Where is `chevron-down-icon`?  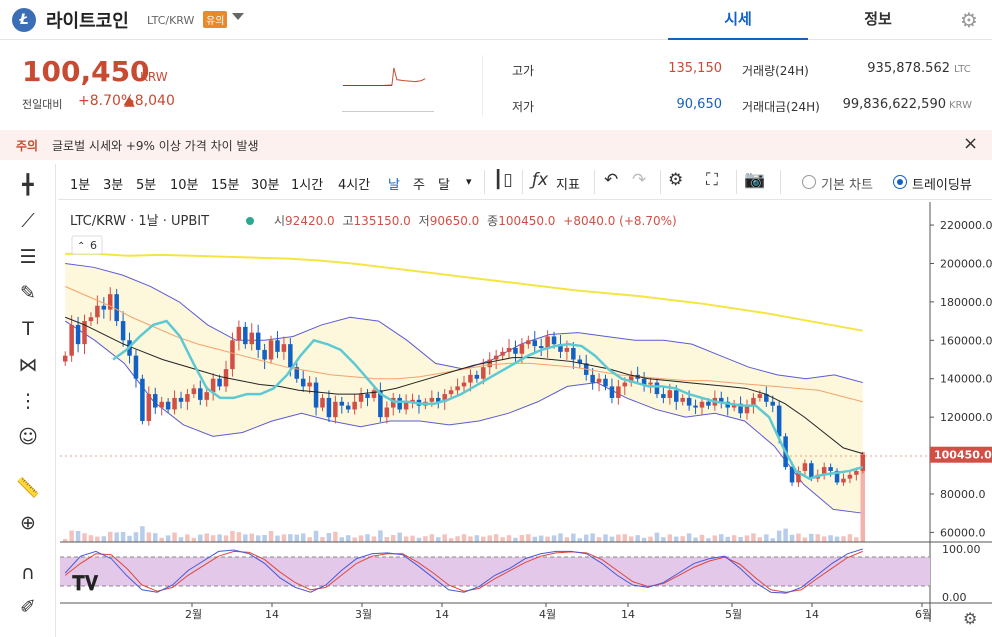
chevron-down-icon is located at coordinates (238, 16).